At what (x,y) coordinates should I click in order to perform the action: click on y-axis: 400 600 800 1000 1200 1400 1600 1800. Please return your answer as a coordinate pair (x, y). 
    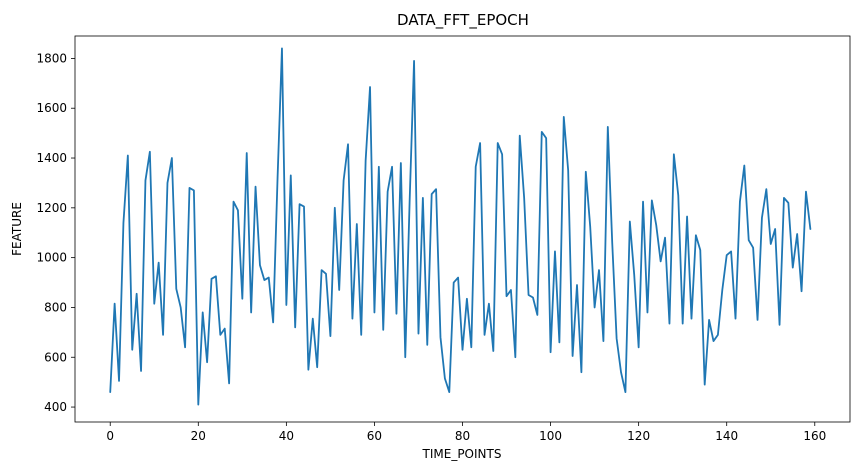
    Looking at the image, I should click on (55, 232).